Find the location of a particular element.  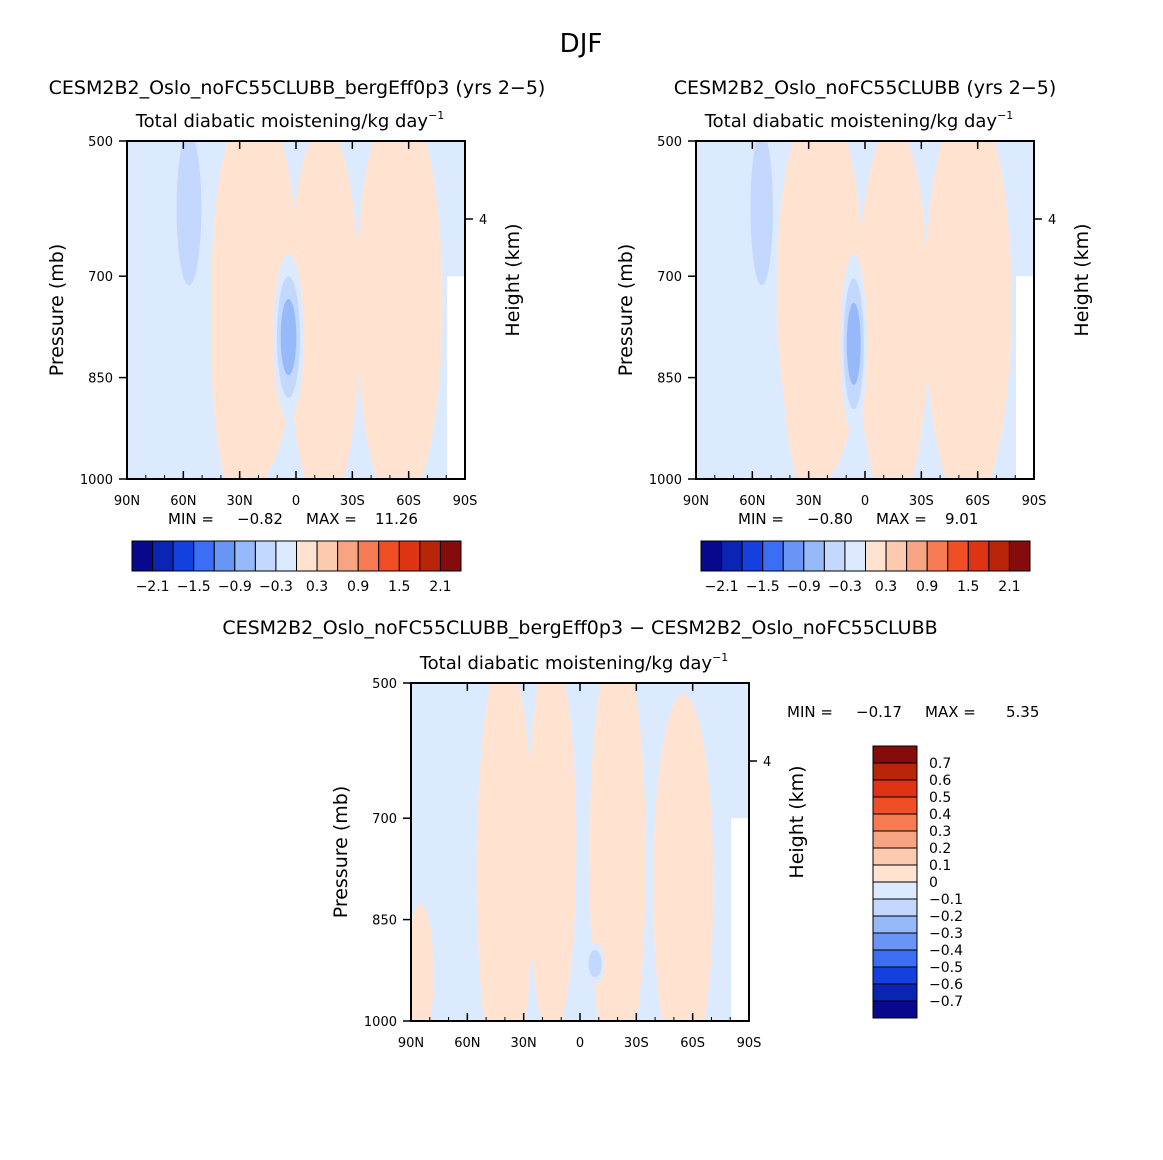

subtitle-text: Total diabatic moistening/kg day is located at coordinates (566, 663).